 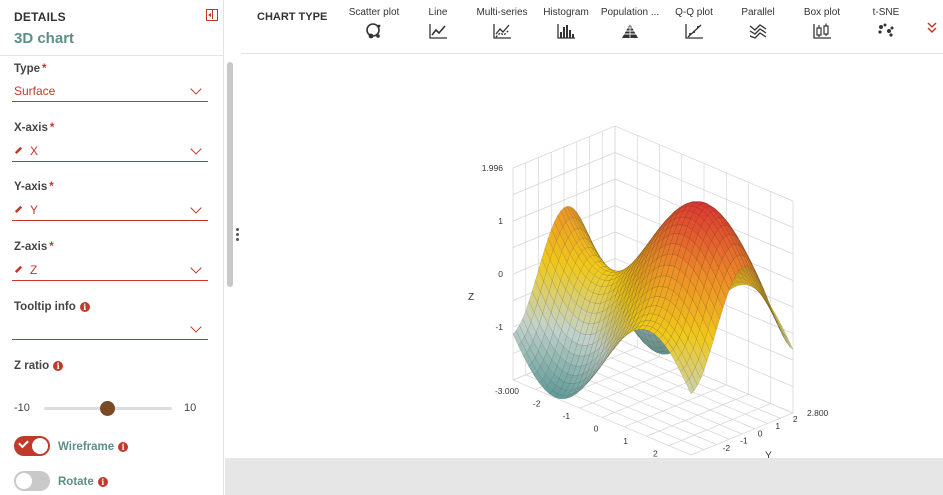 I want to click on double-chevron-down-icon, so click(x=932, y=28).